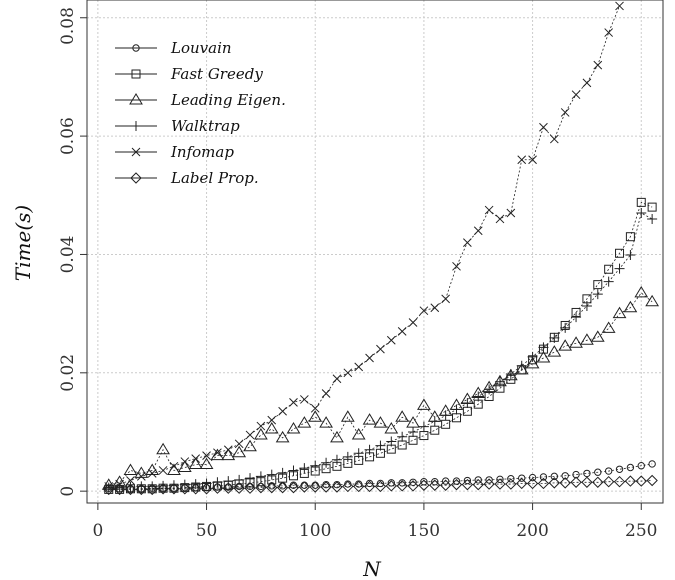 Image resolution: width=675 pixels, height=580 pixels. What do you see at coordinates (68, 255) in the screenshot?
I see `y-tick-label-2: 0.04` at bounding box center [68, 255].